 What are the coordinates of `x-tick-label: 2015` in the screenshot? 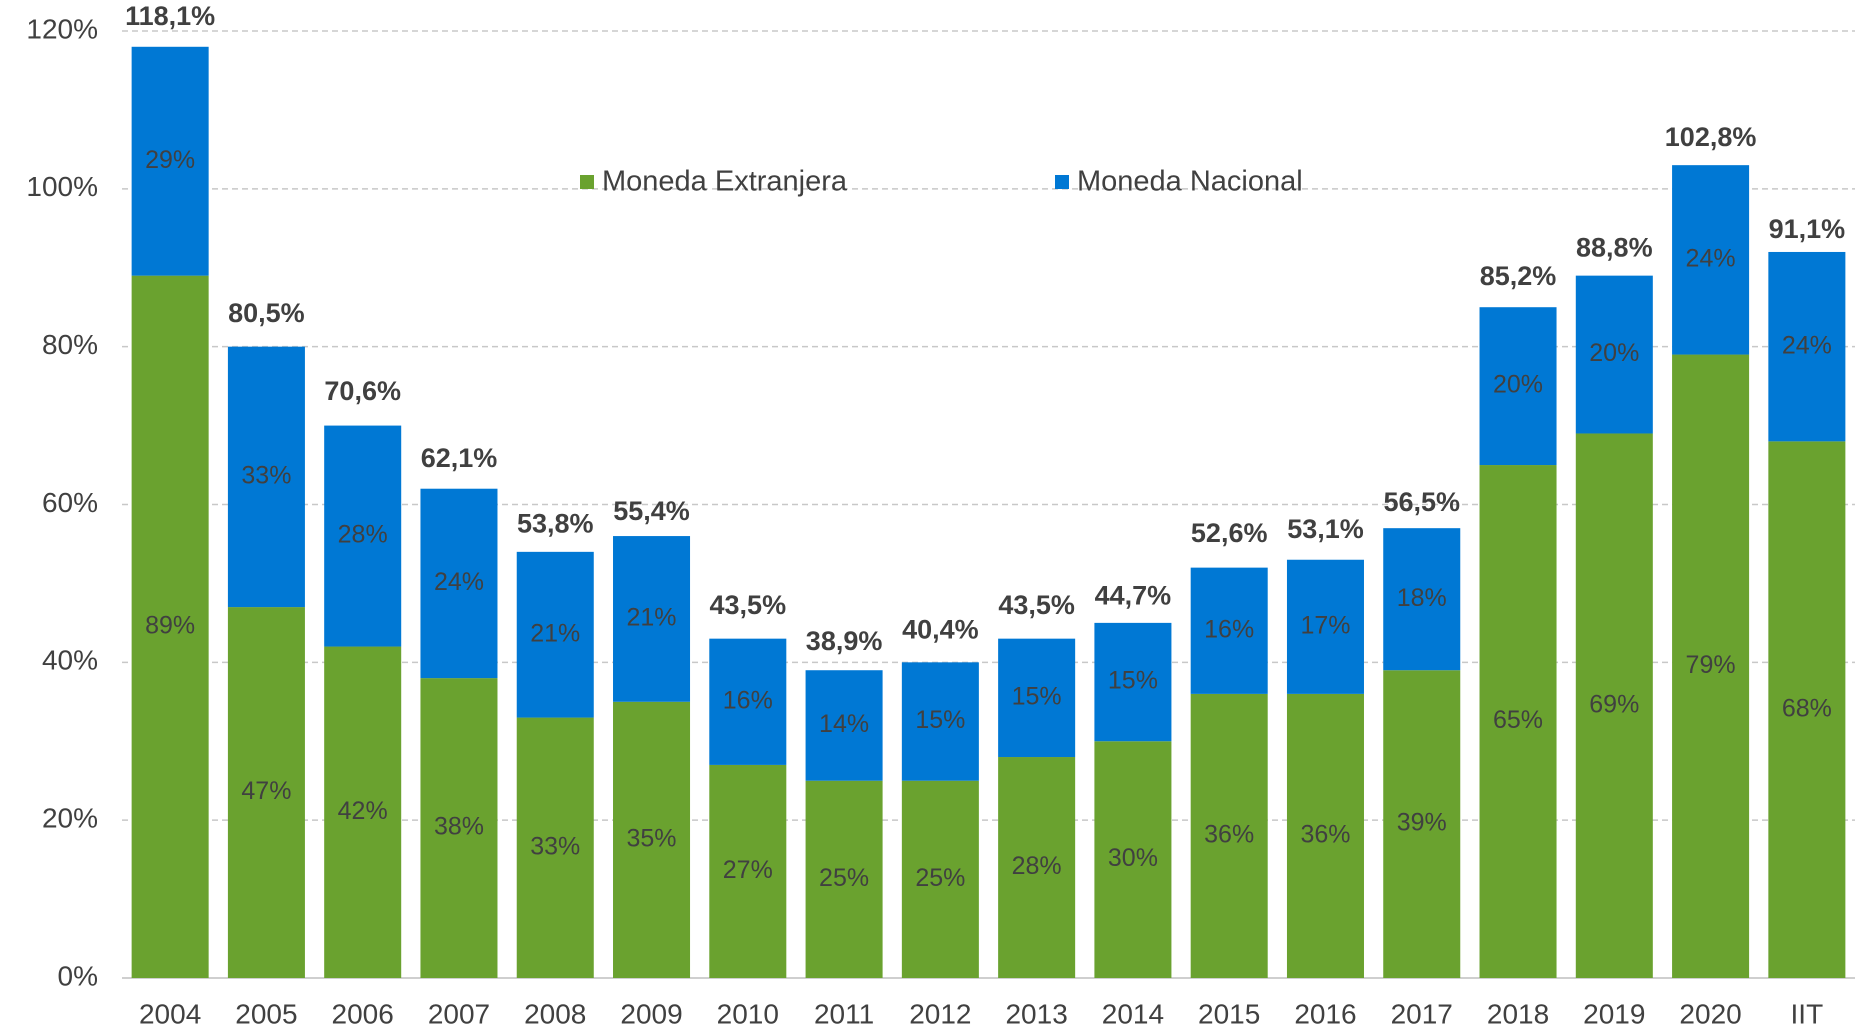 It's located at (1229, 1013).